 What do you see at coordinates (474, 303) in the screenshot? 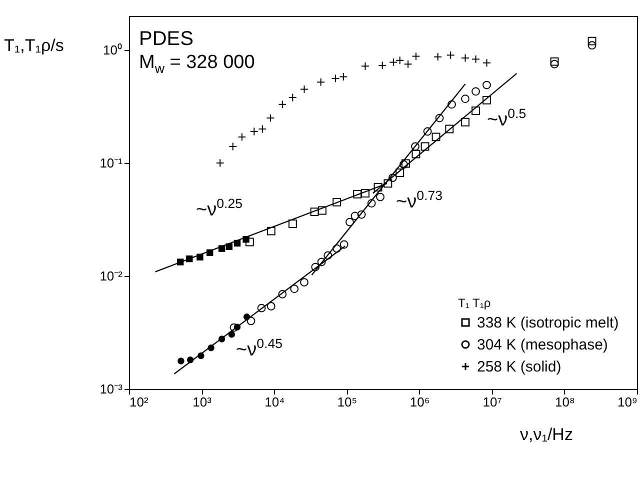
I see `legend-title: T₁ T₁ρ` at bounding box center [474, 303].